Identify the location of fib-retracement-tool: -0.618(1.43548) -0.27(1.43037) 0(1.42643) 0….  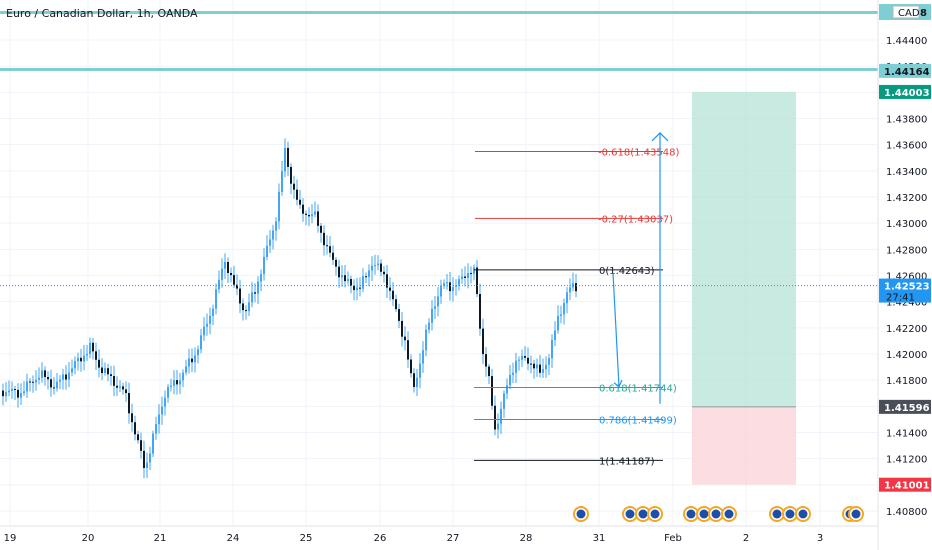
(576, 307).